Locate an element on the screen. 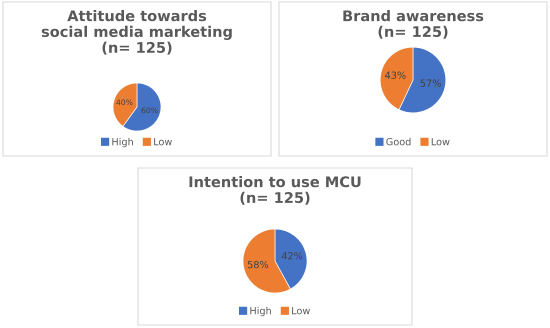 This screenshot has width=550, height=328. chart-title: Intention to use MCU (n= 125) is located at coordinates (275, 190).